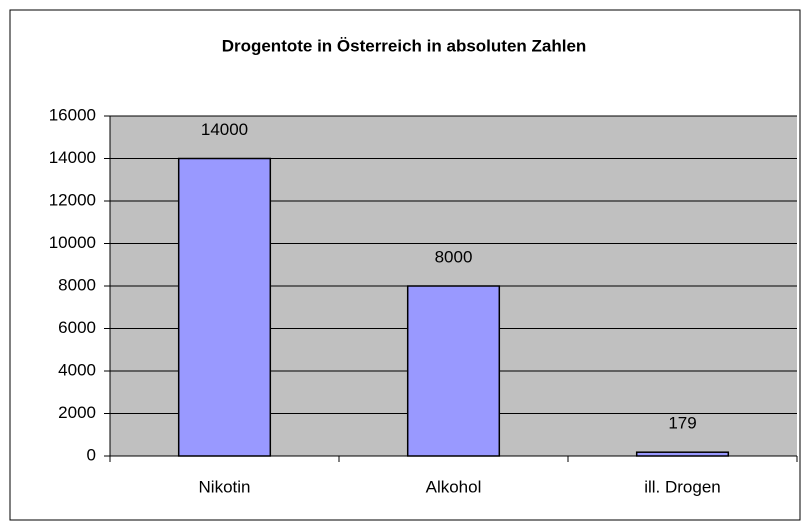 The image size is (804, 523). I want to click on y-tick-label: 14000, so click(72, 157).